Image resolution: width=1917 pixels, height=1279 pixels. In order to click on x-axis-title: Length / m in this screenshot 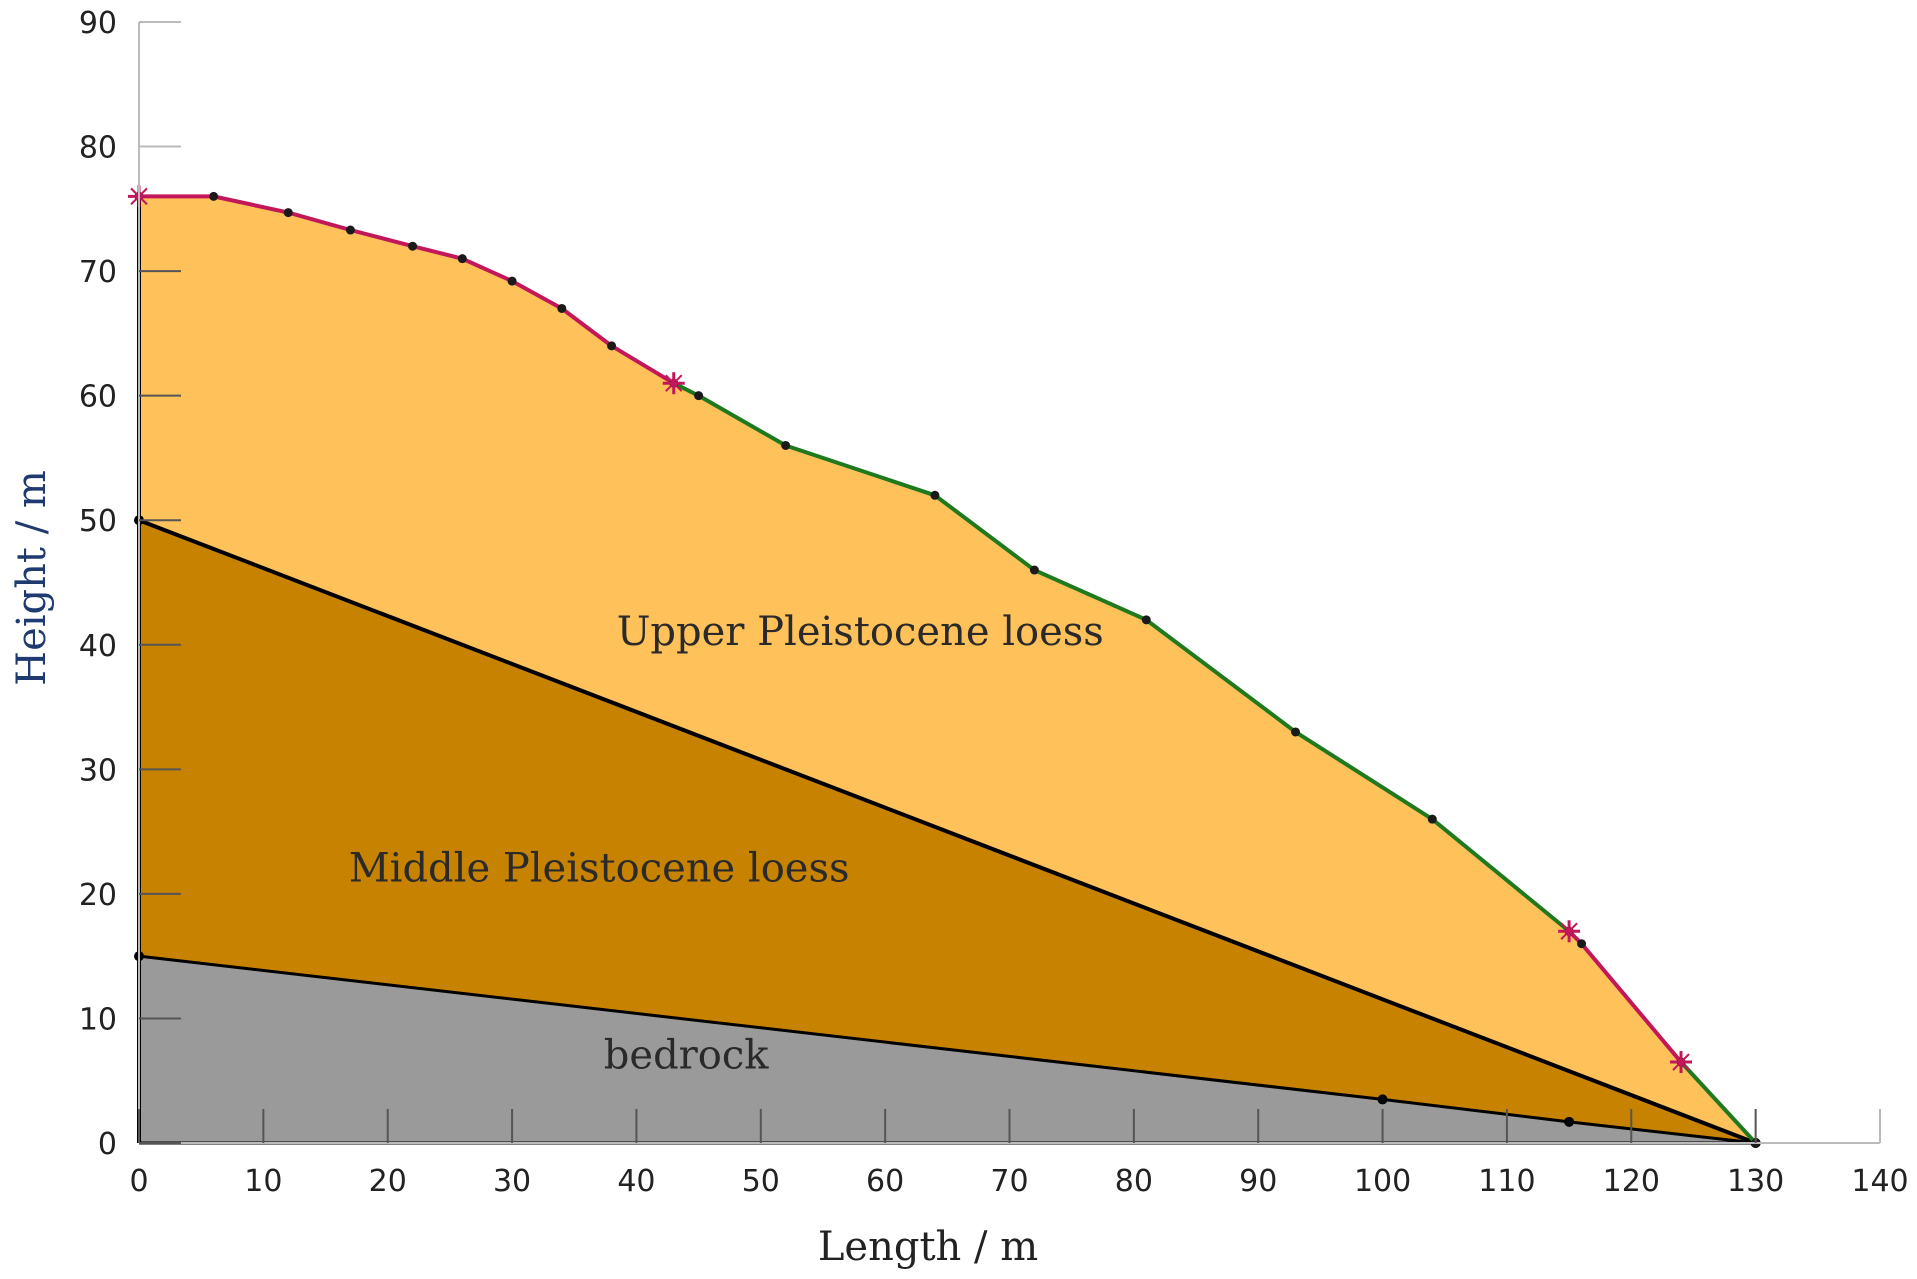, I will do `click(928, 1247)`.